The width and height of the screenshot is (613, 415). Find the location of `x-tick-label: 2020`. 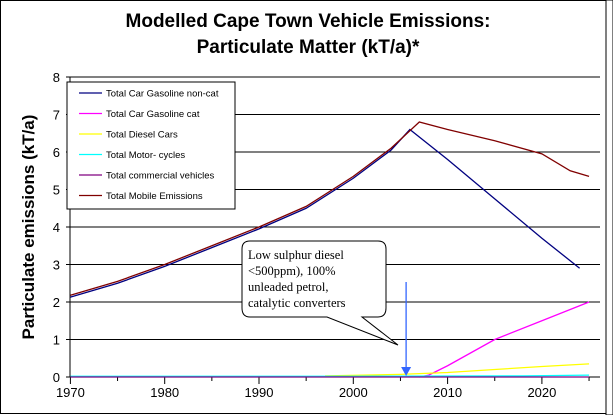

x-tick-label: 2020 is located at coordinates (541, 392).